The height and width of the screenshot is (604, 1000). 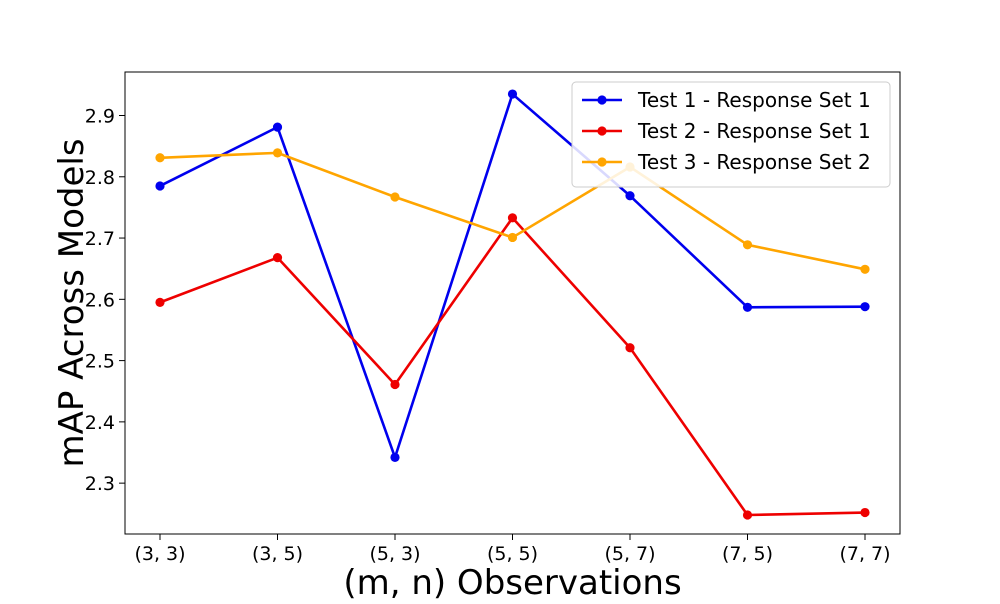 What do you see at coordinates (754, 162) in the screenshot?
I see `legend-label: Test 3 - Response Set 2` at bounding box center [754, 162].